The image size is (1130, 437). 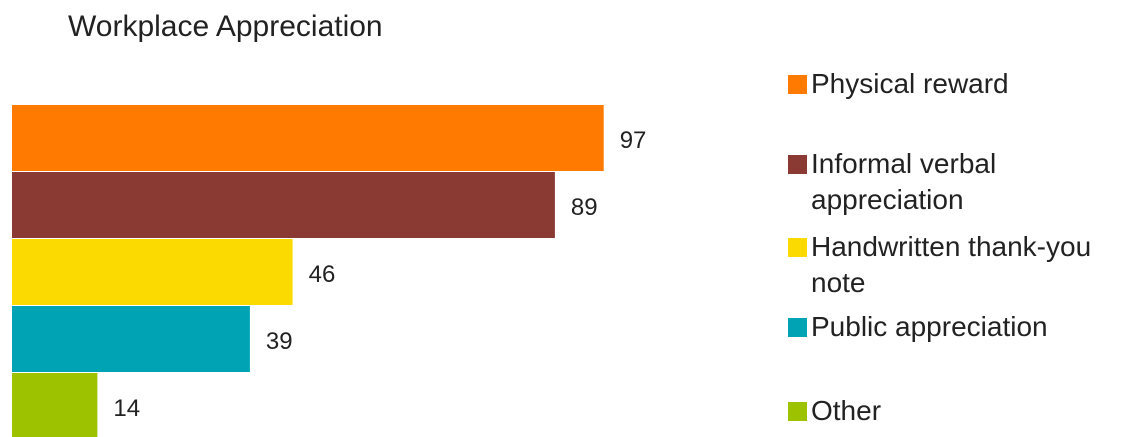 I want to click on chart-title: Workplace Appreciation, so click(x=225, y=26).